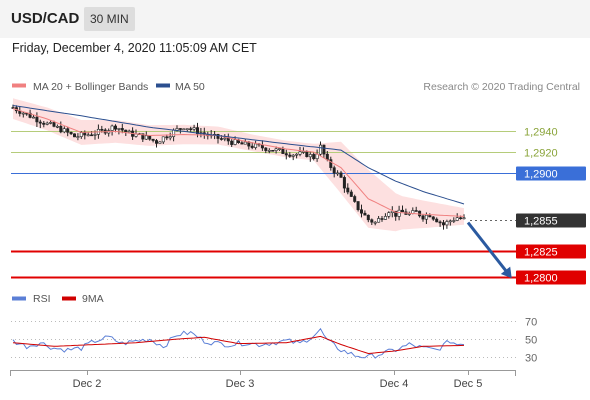 The height and width of the screenshot is (400, 590). What do you see at coordinates (90, 87) in the screenshot?
I see `legend-label-bollinger: MA 20 + Bollinger Bands` at bounding box center [90, 87].